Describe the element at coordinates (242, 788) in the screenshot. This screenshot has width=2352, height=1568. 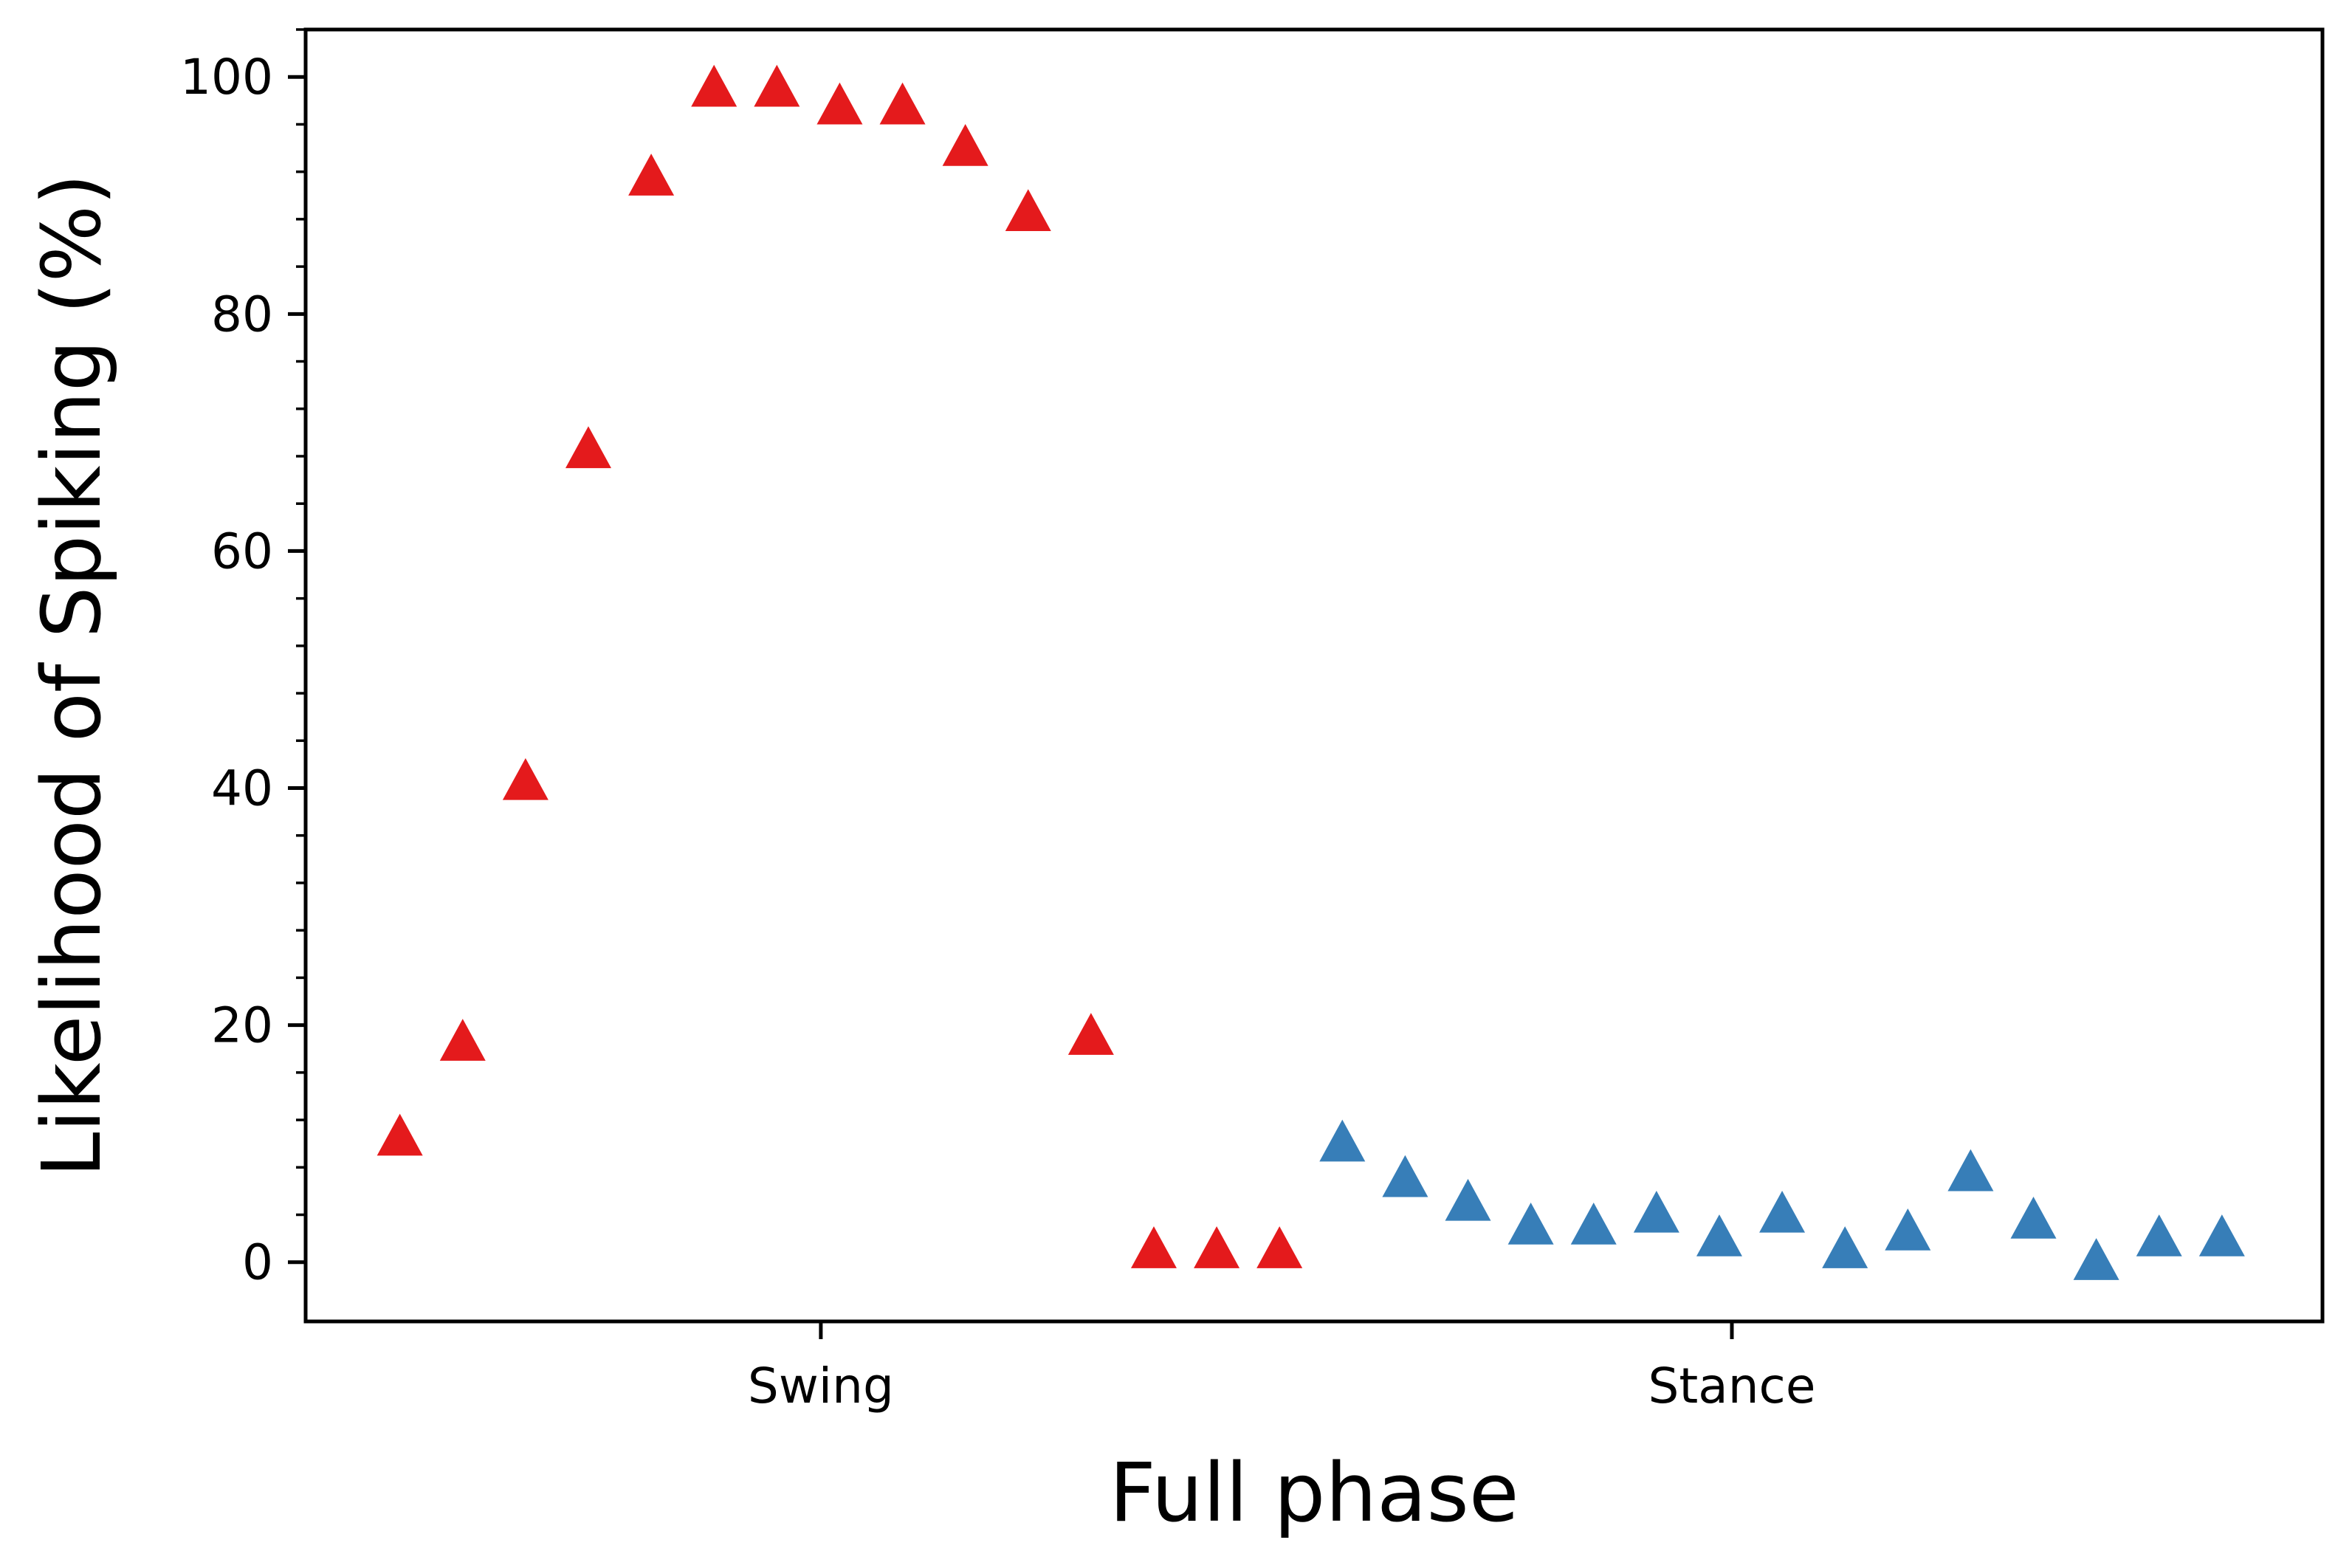
I see `y-tick-label: 40` at that location.